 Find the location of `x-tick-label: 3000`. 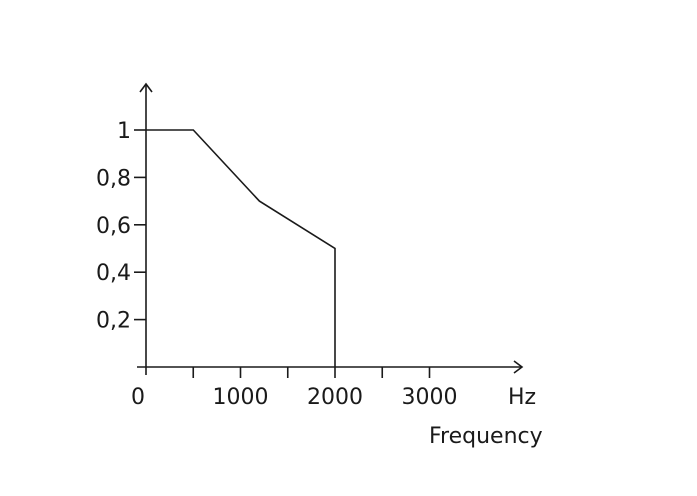

x-tick-label: 3000 is located at coordinates (430, 397).